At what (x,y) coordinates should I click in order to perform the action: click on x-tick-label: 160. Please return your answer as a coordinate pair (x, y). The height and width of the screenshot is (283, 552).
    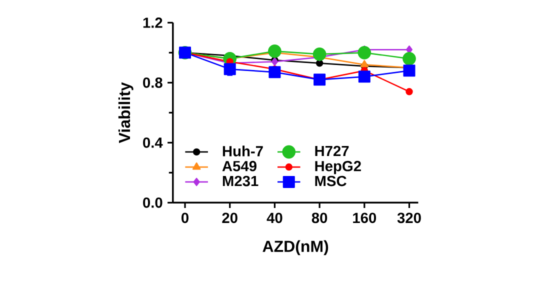
    Looking at the image, I should click on (364, 218).